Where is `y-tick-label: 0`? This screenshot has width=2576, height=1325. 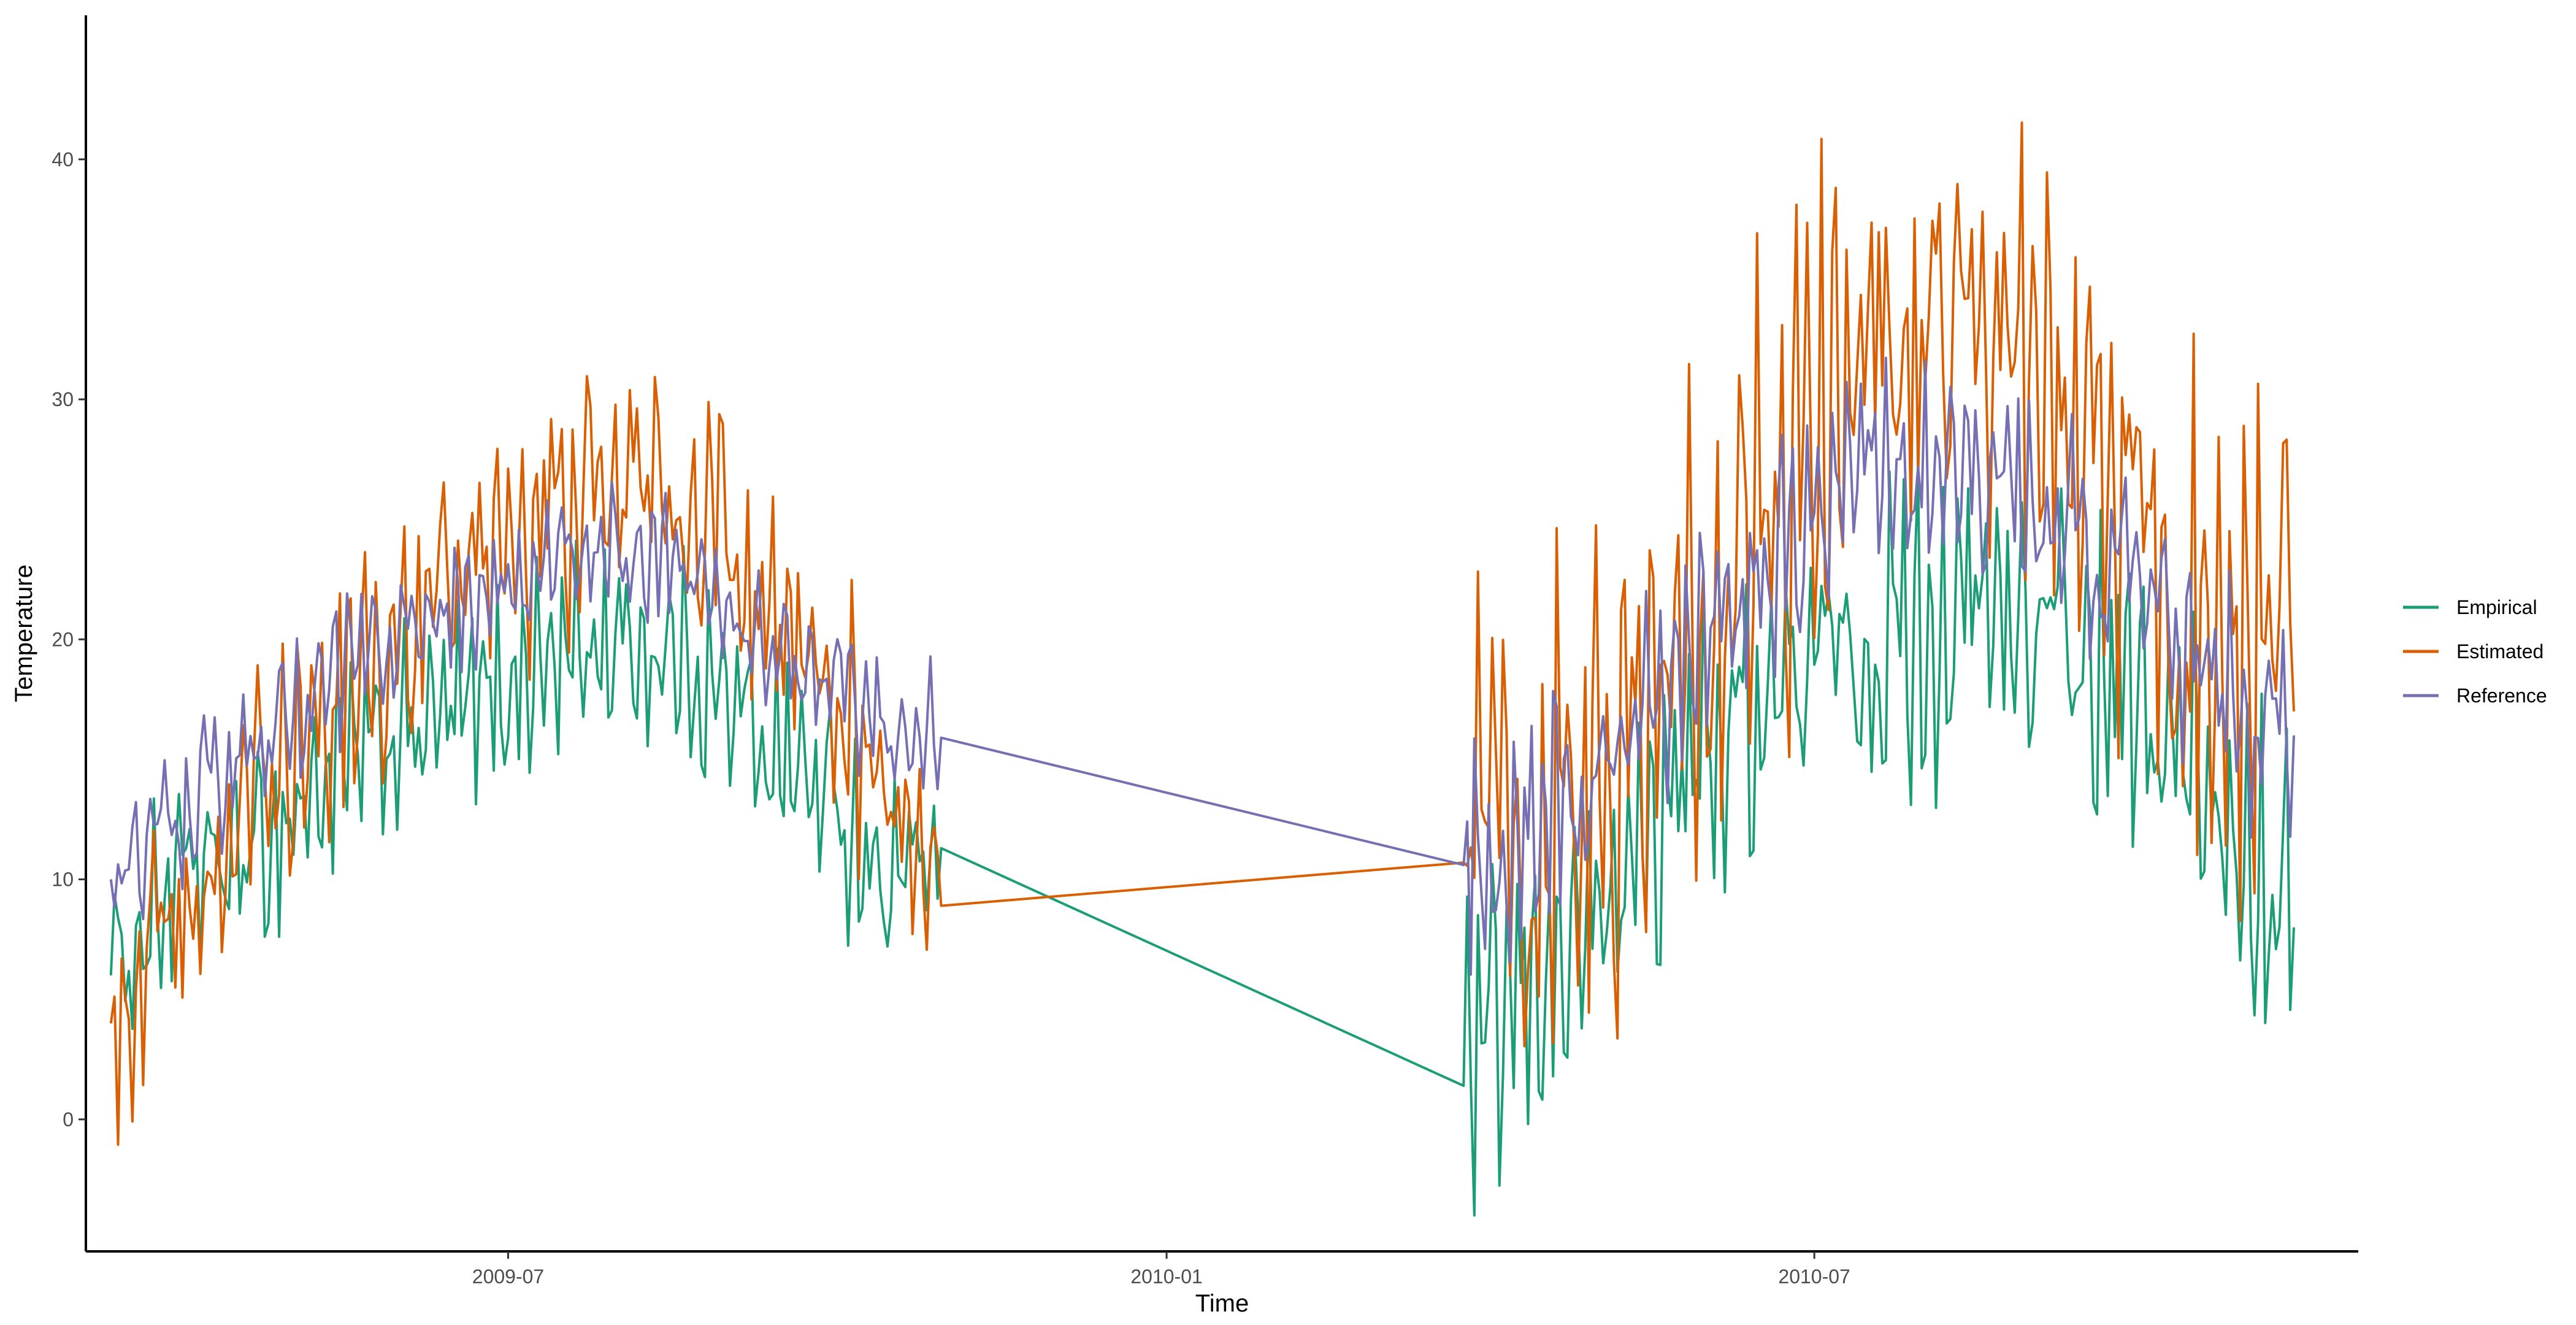 y-tick-label: 0 is located at coordinates (68, 1119).